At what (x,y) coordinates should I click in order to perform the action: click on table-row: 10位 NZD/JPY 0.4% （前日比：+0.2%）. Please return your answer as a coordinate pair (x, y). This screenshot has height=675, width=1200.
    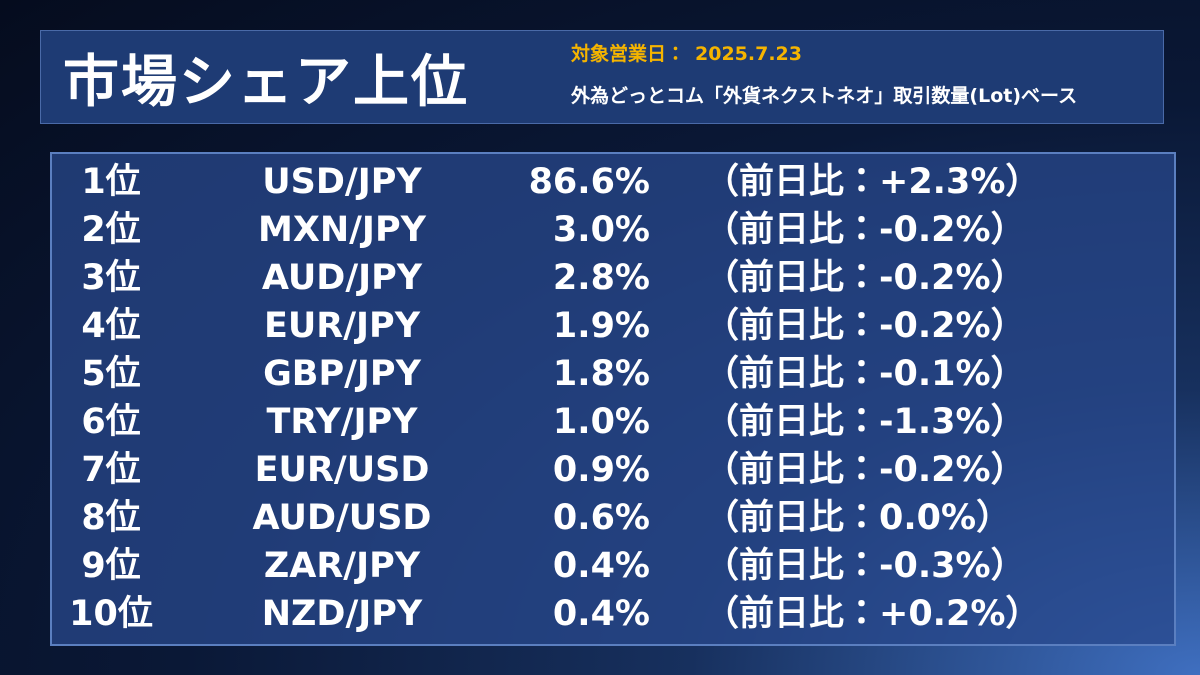
    Looking at the image, I should click on (613, 614).